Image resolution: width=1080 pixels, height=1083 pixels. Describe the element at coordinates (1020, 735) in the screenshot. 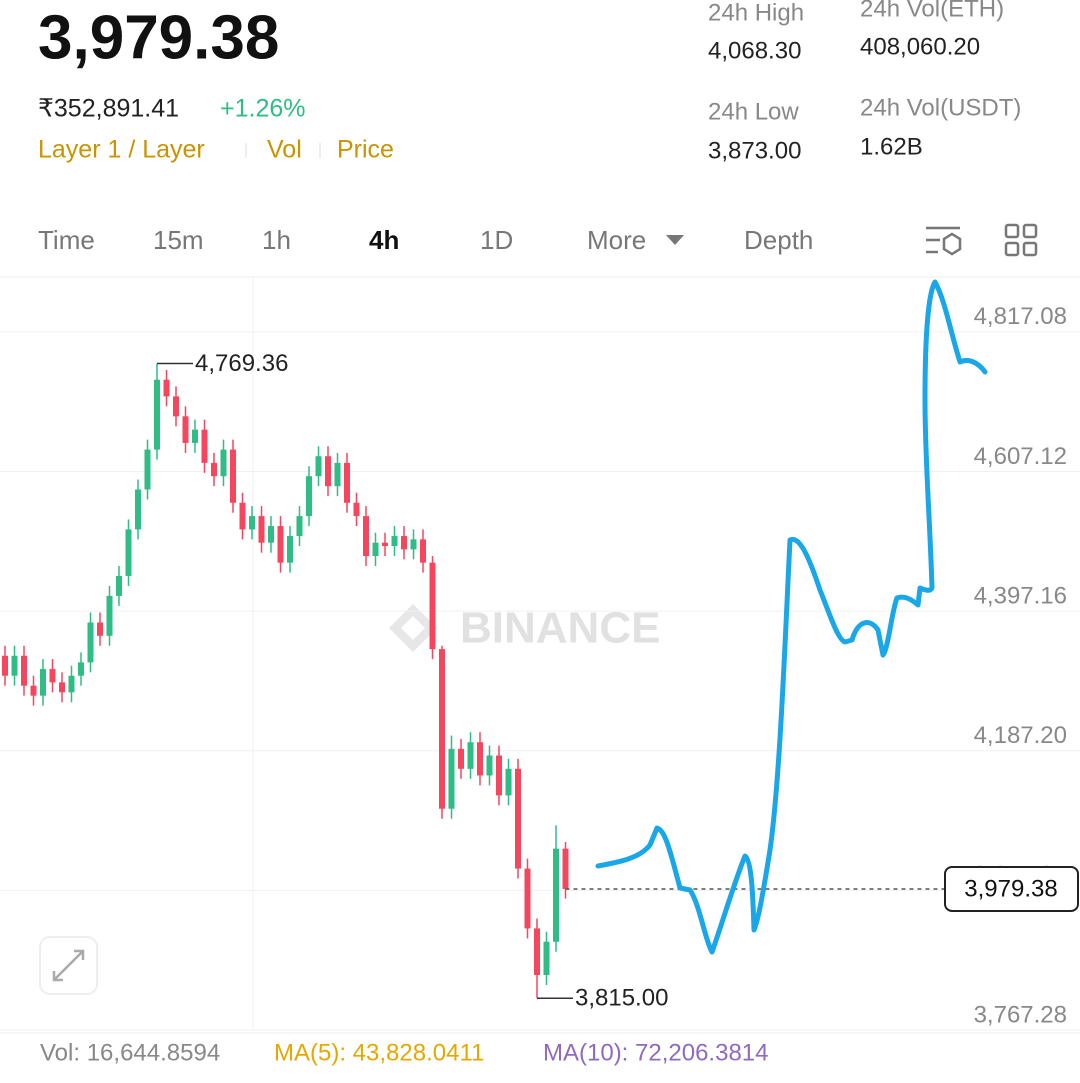

I see `y-tick-label: 4,187.20` at that location.